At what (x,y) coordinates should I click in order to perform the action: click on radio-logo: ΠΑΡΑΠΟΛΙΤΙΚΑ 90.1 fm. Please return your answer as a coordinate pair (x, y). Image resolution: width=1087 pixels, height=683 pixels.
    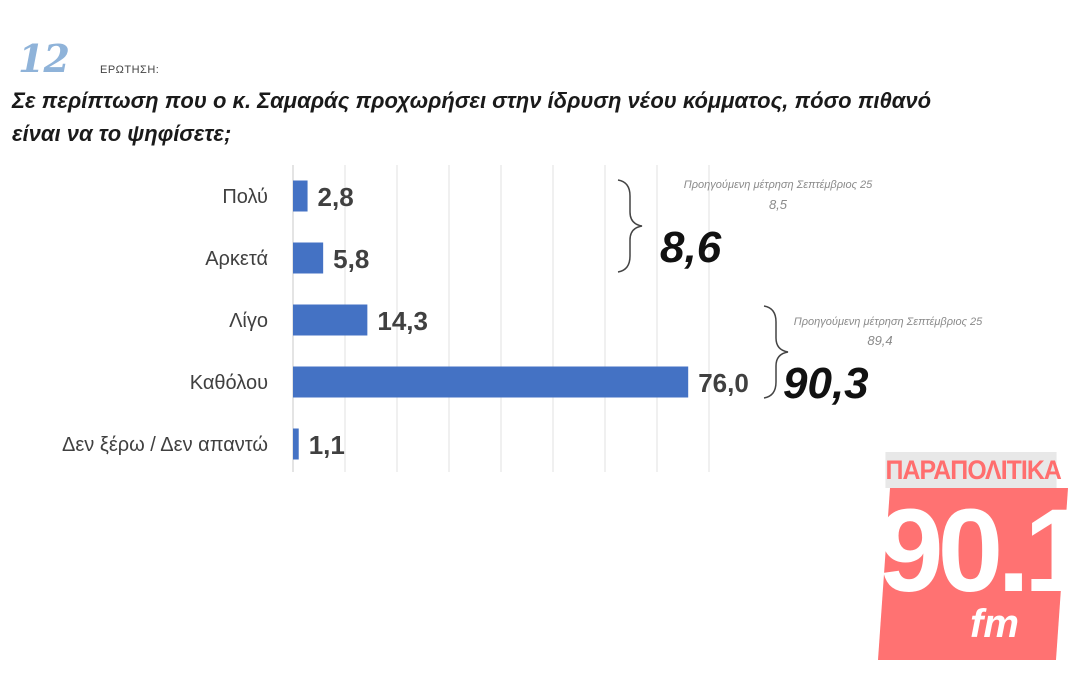
    Looking at the image, I should click on (982, 557).